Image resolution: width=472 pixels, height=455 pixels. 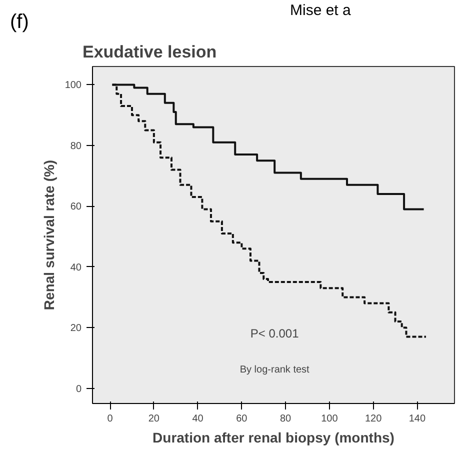 I want to click on y-tick-label: 20, so click(x=76, y=328).